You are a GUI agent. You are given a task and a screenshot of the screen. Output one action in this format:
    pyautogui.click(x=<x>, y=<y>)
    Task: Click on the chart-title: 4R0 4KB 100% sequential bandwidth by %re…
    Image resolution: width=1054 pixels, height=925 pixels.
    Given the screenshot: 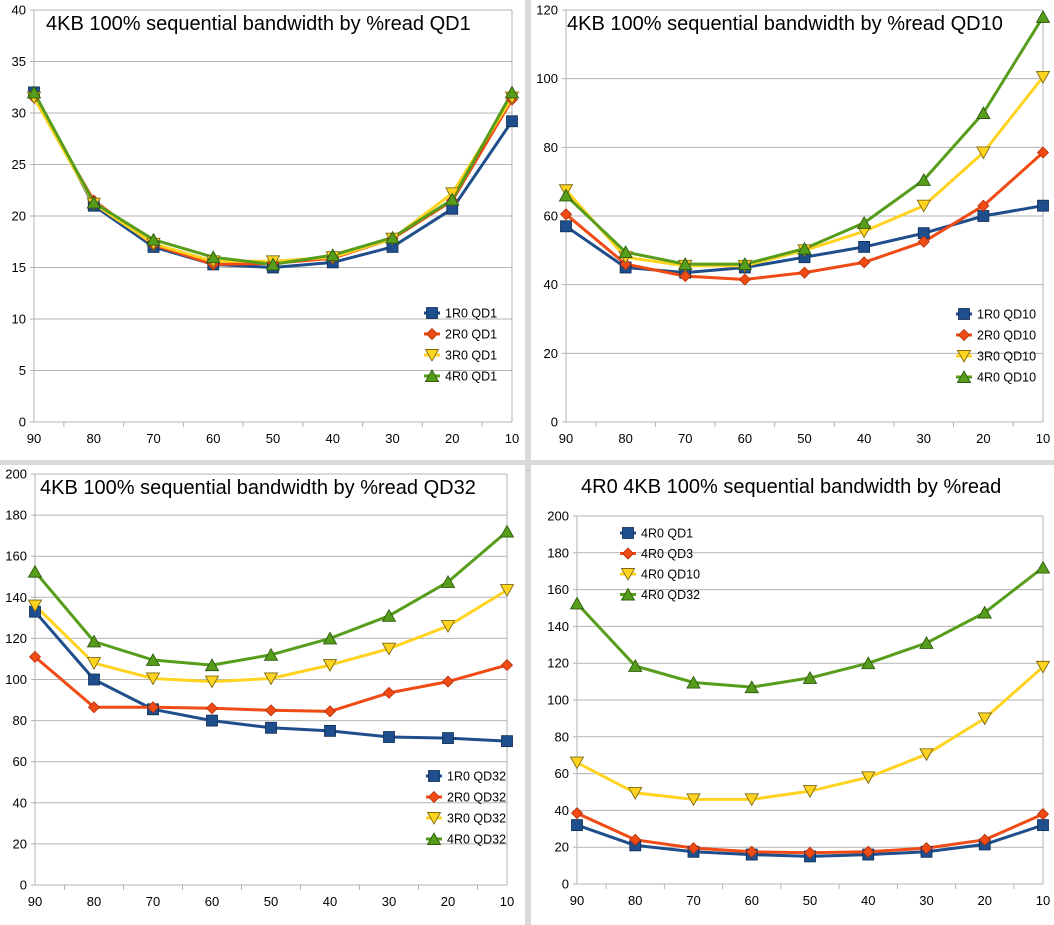 What is the action you would take?
    pyautogui.click(x=791, y=487)
    